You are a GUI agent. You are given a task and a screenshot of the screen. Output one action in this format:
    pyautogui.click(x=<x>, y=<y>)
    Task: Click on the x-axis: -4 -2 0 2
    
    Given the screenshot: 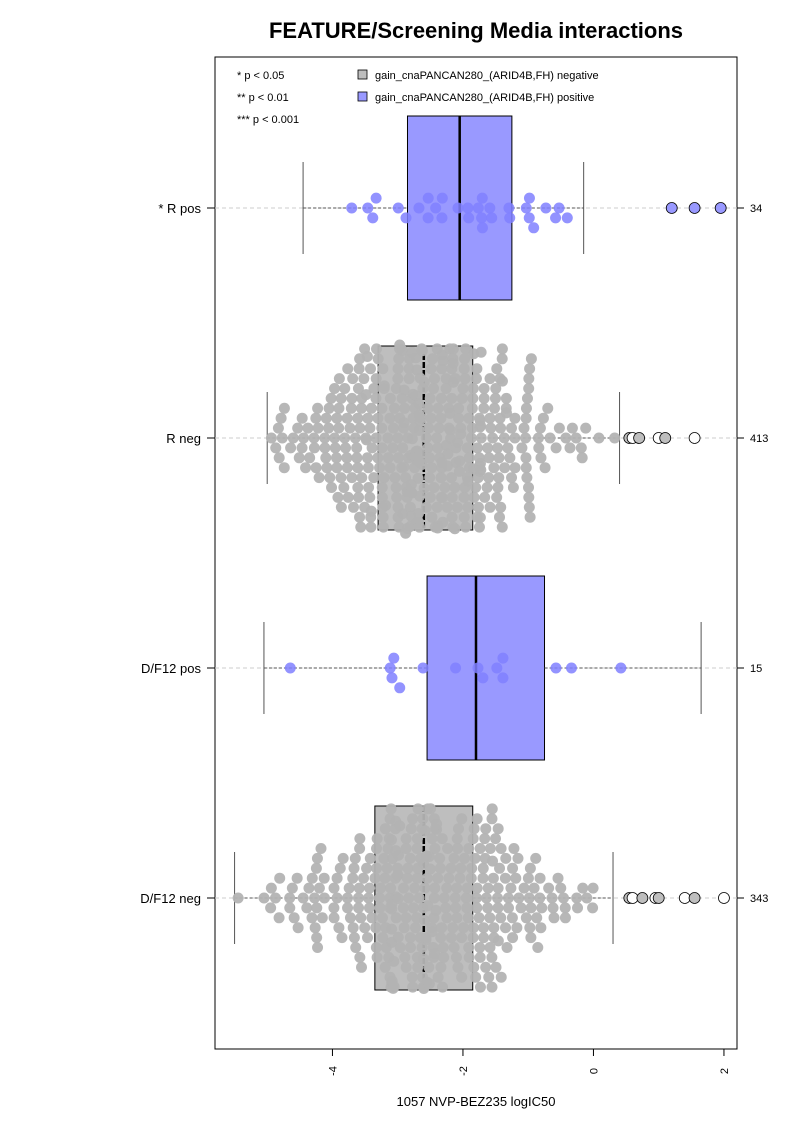 What is the action you would take?
    pyautogui.click(x=529, y=1062)
    